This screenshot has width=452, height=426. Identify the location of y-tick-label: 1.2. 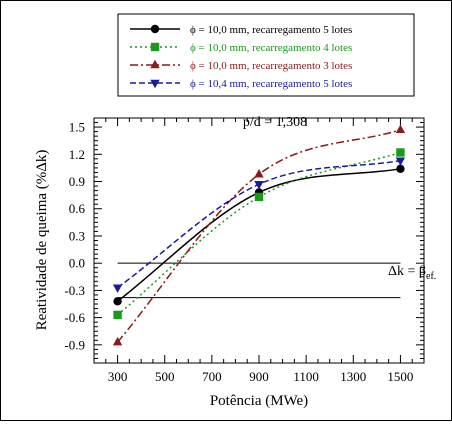
(77, 154).